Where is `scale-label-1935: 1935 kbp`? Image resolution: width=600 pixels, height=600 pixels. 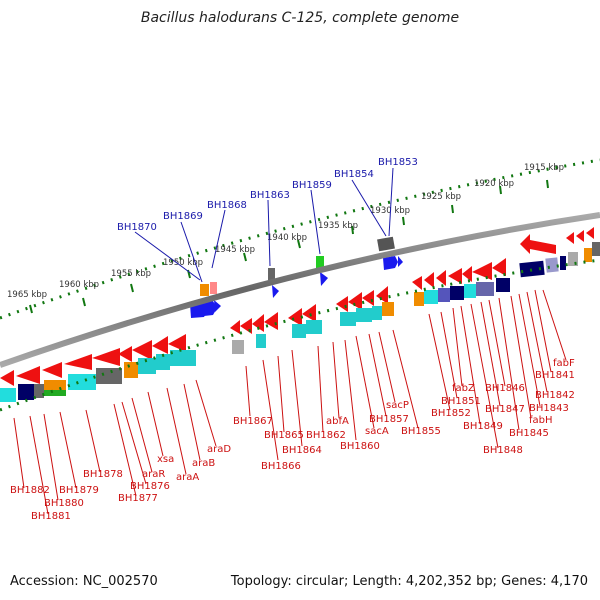 scale-label-1935: 1935 kbp is located at coordinates (338, 226).